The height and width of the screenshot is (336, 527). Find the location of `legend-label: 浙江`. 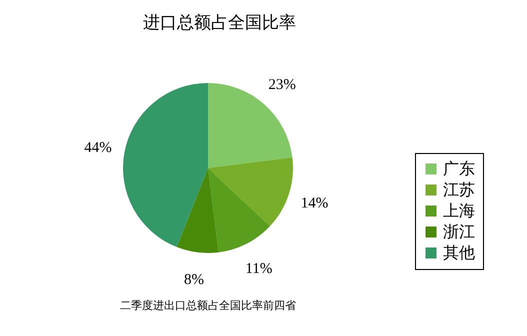

legend-label: 浙江 is located at coordinates (459, 231).